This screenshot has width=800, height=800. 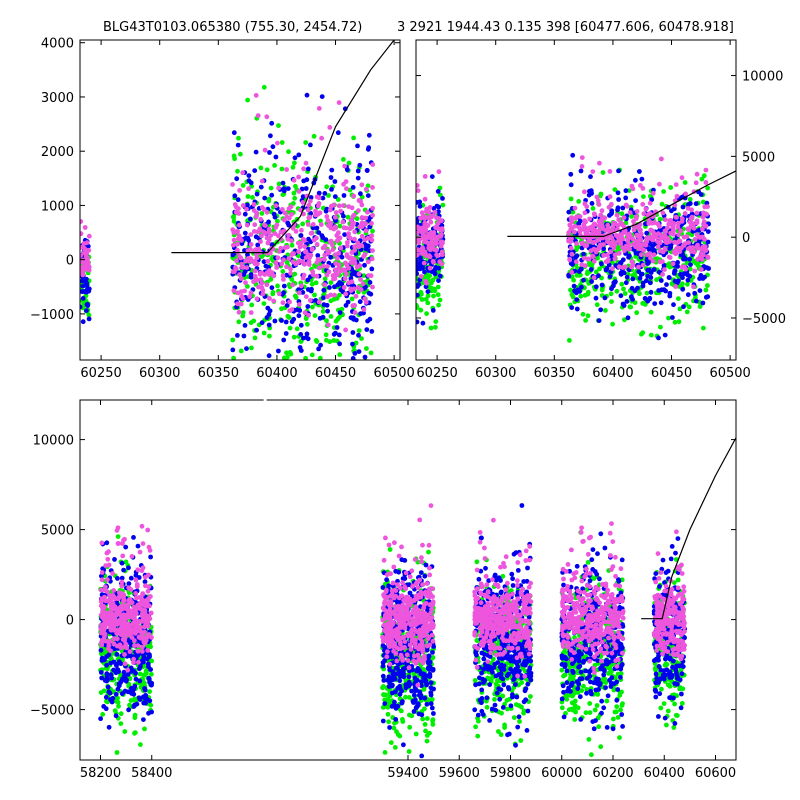 I want to click on y-tick-label: 10000, so click(x=762, y=77).